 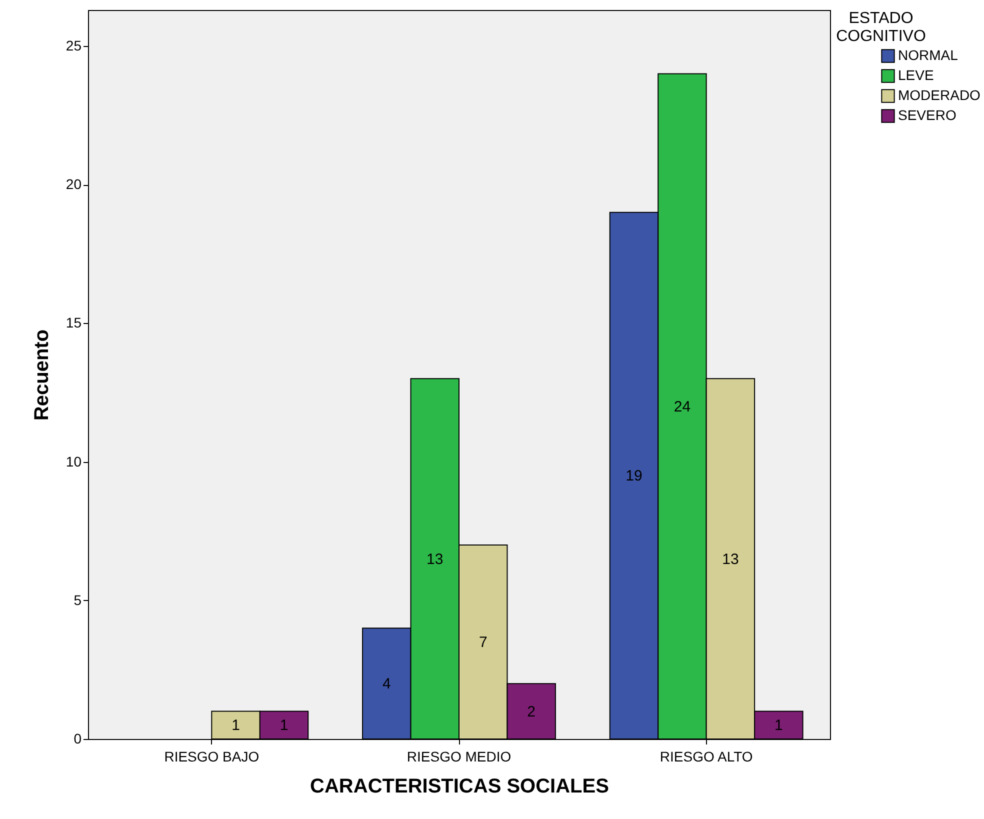 What do you see at coordinates (459, 787) in the screenshot?
I see `x-axis-title: CARACTERISTICAS SOCIALES` at bounding box center [459, 787].